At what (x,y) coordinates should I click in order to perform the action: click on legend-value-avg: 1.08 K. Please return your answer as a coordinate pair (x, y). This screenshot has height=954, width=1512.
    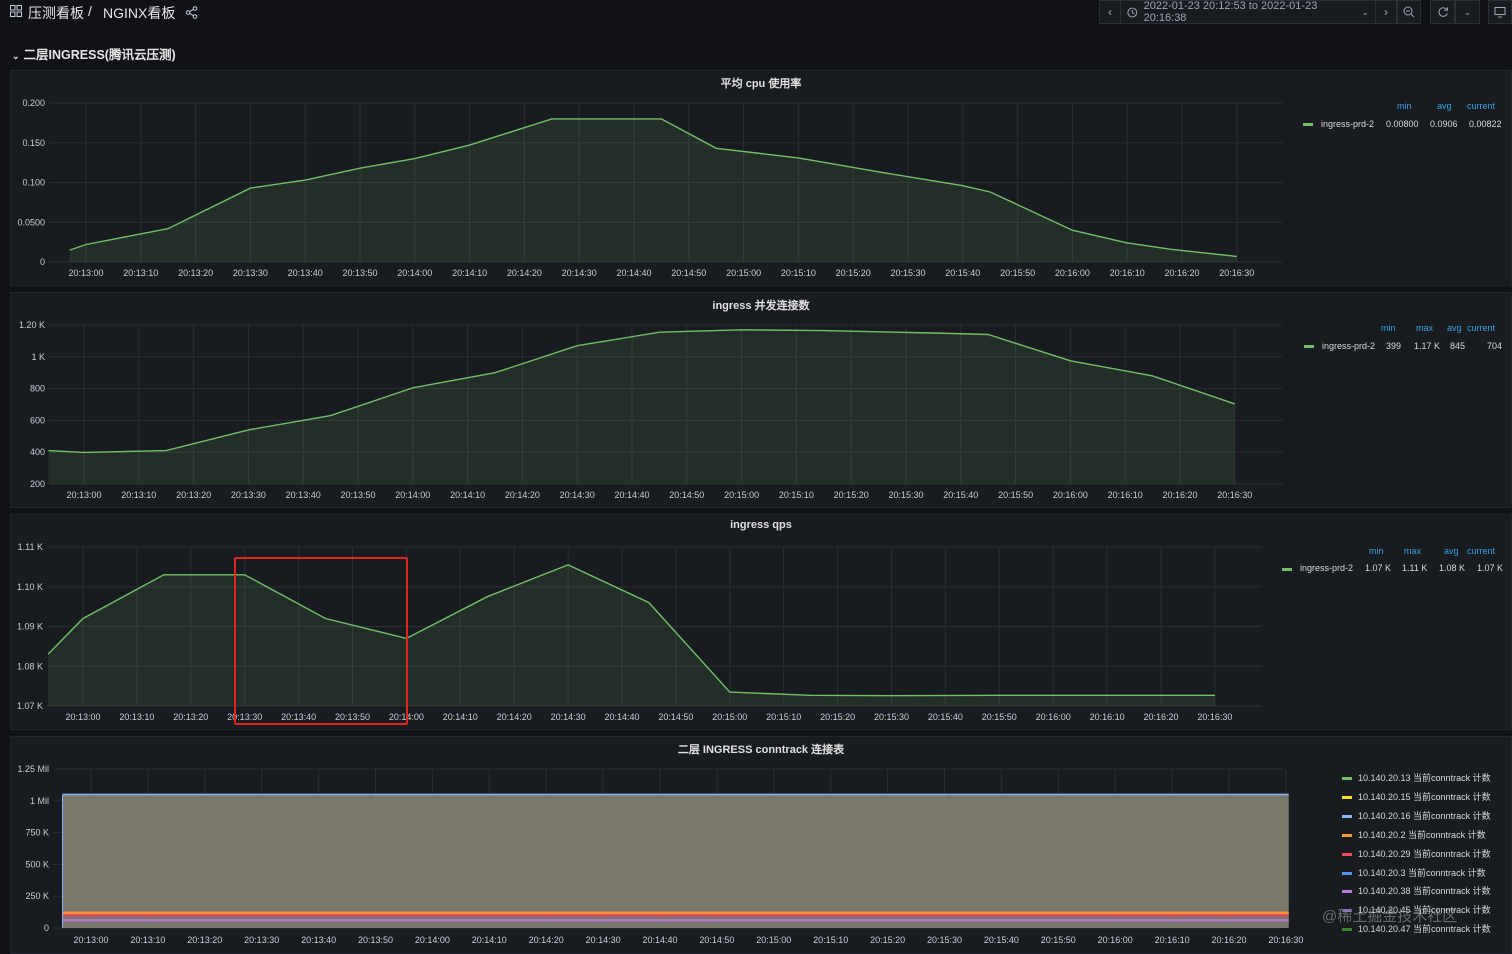
    Looking at the image, I should click on (1452, 568).